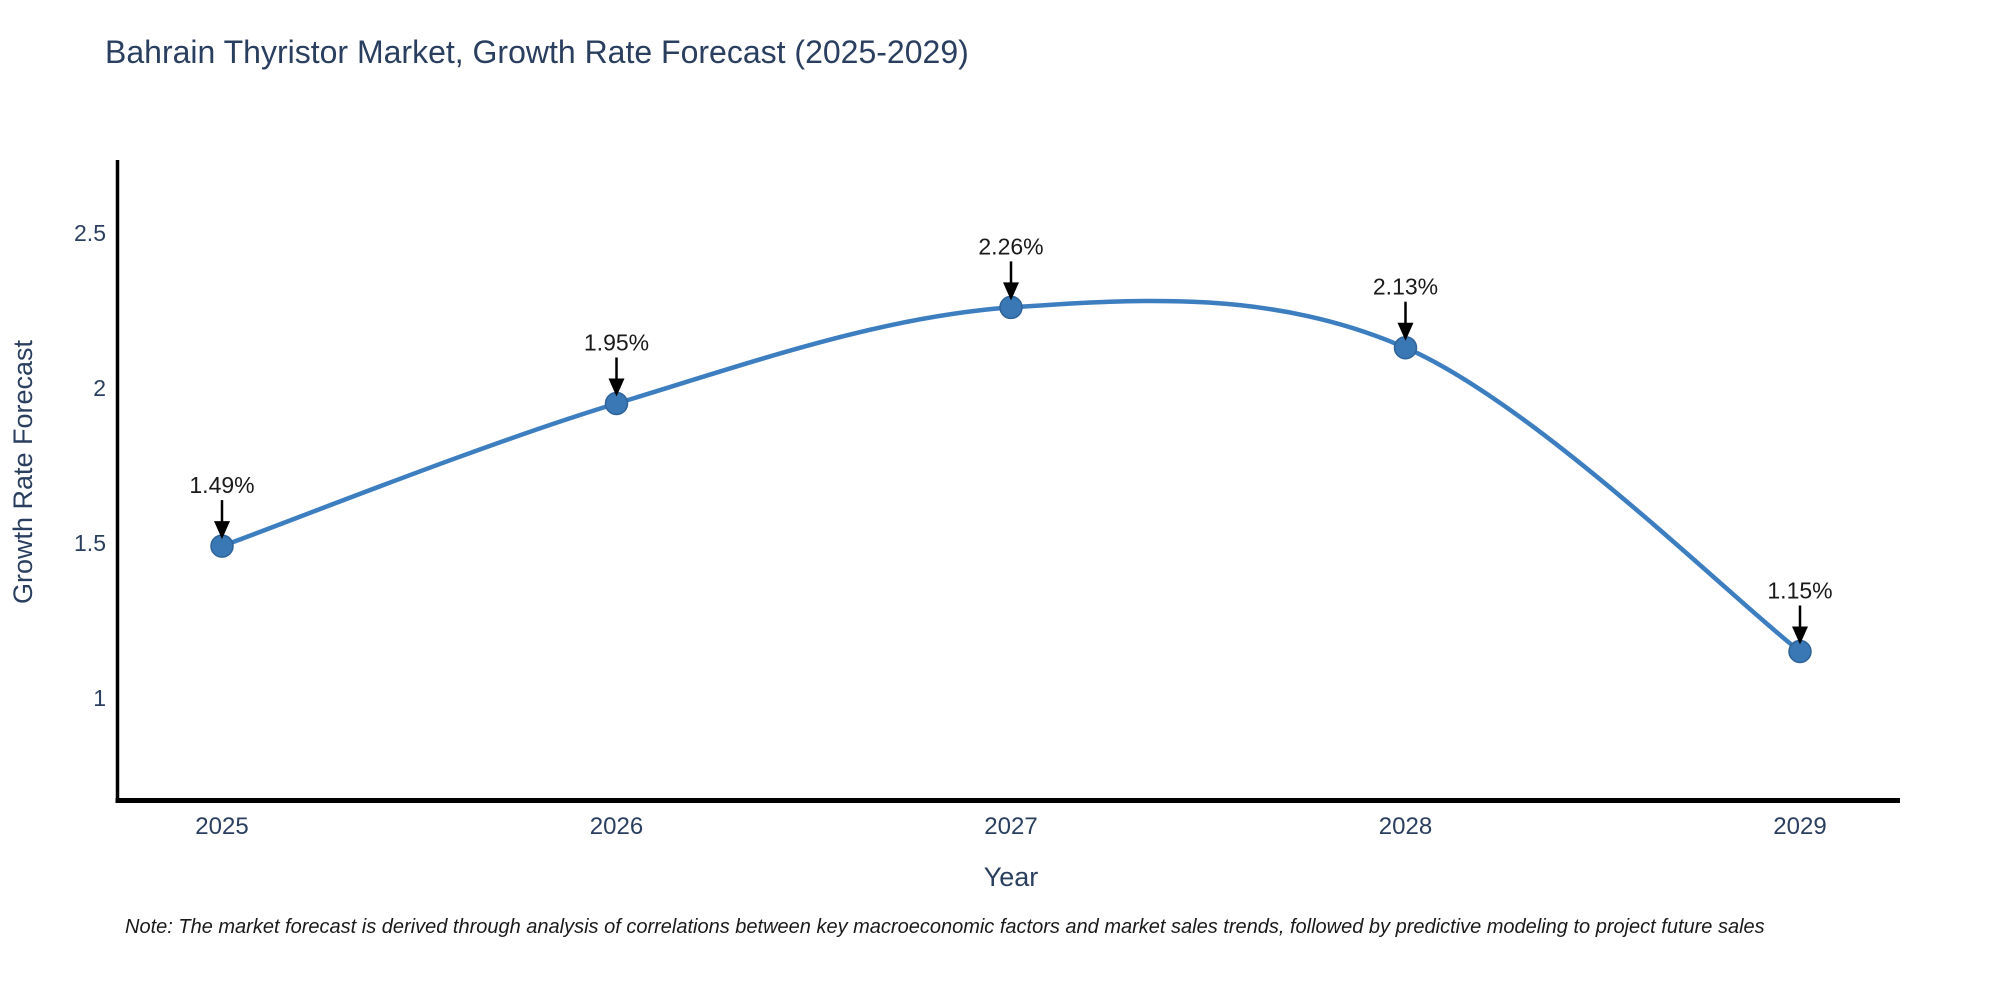  I want to click on y-tick-label: 2.5, so click(90, 233).